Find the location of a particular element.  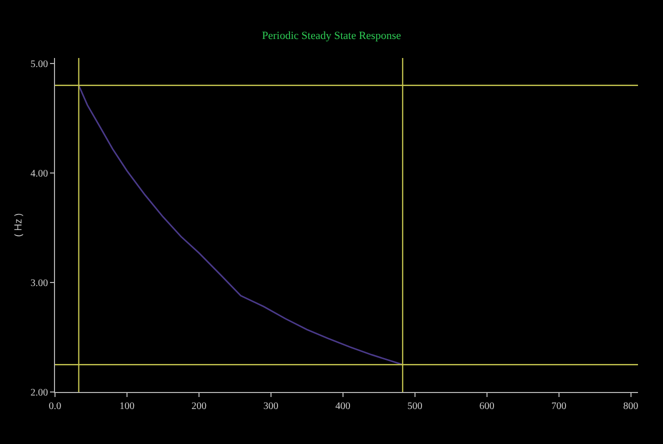

x-tick-label: 300 is located at coordinates (270, 406).